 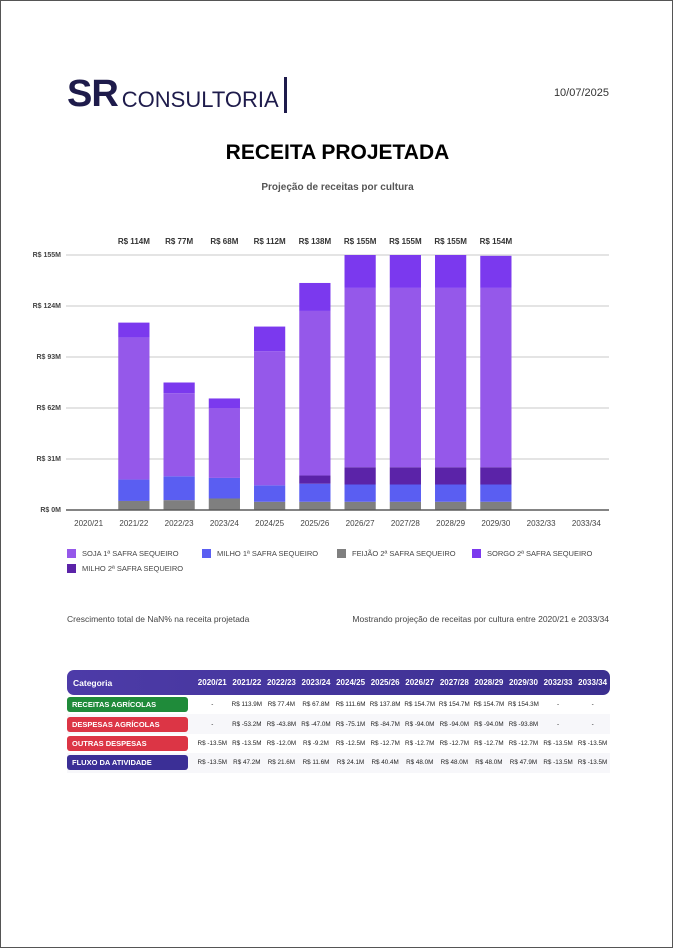 I want to click on x-tick-label: 2025/26, so click(x=314, y=523).